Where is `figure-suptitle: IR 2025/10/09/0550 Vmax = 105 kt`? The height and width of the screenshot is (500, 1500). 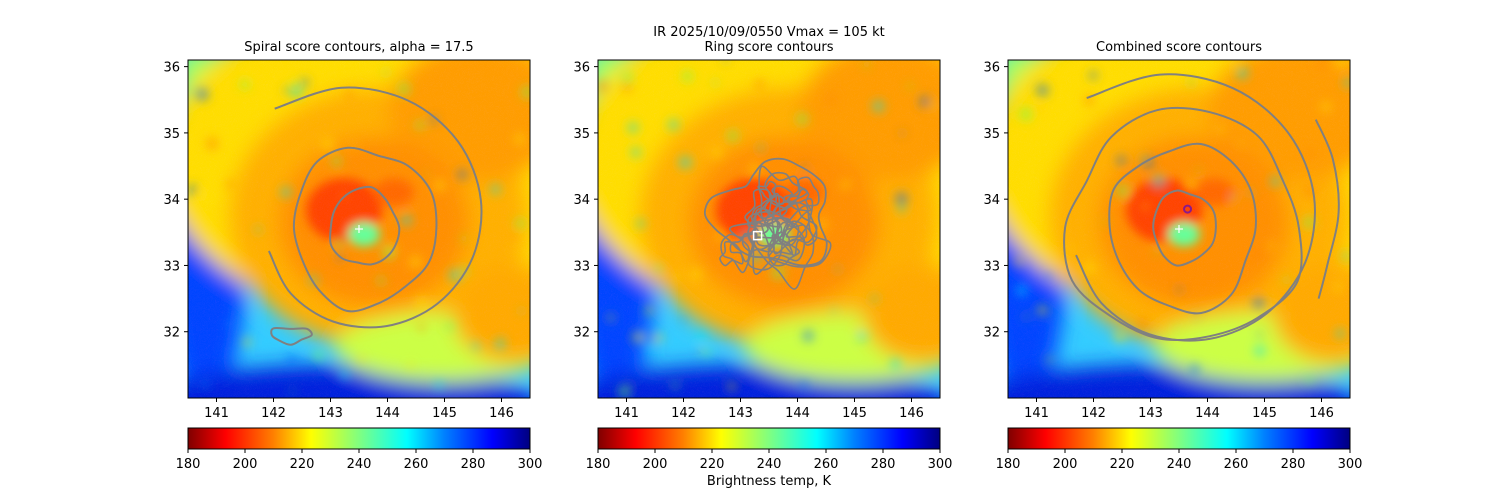
figure-suptitle: IR 2025/10/09/0550 Vmax = 105 kt is located at coordinates (768, 32).